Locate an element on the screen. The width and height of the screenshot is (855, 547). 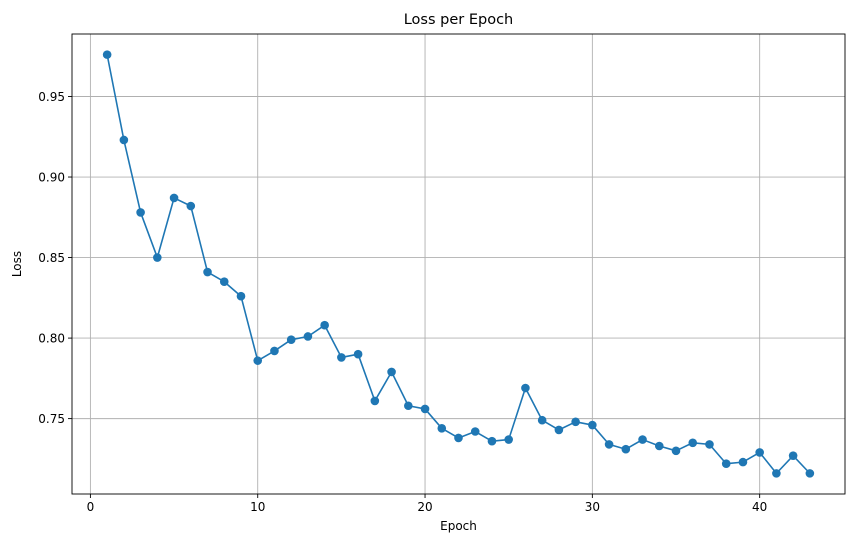
y-axis: 0.75 0.80 0.85 0.90 0.95 is located at coordinates (55, 258).